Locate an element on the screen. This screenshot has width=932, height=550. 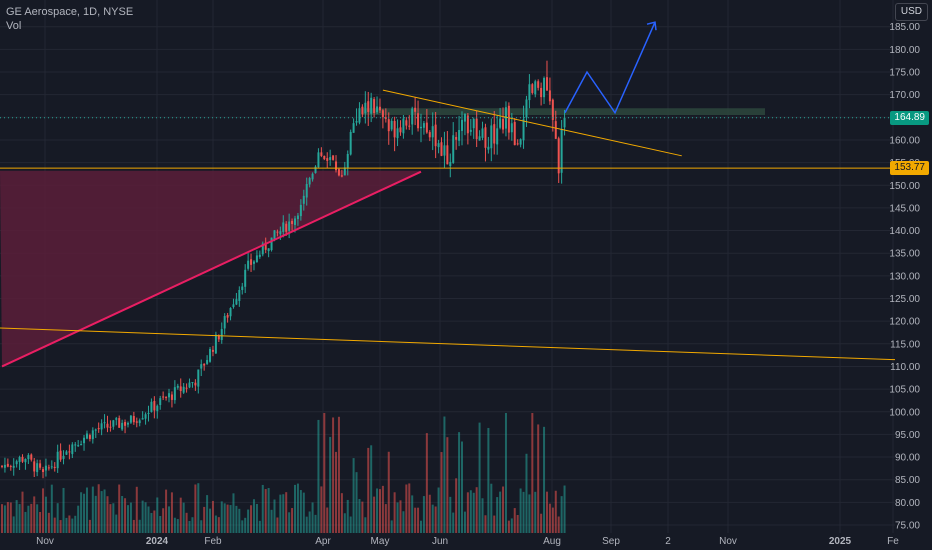
y-tick-label: 105.00 is located at coordinates (904, 390).